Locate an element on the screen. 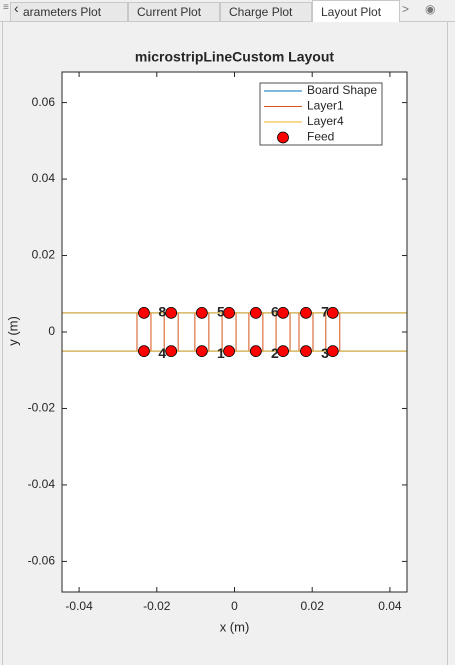 This screenshot has width=455, height=665. feed-label: 8 is located at coordinates (162, 312).